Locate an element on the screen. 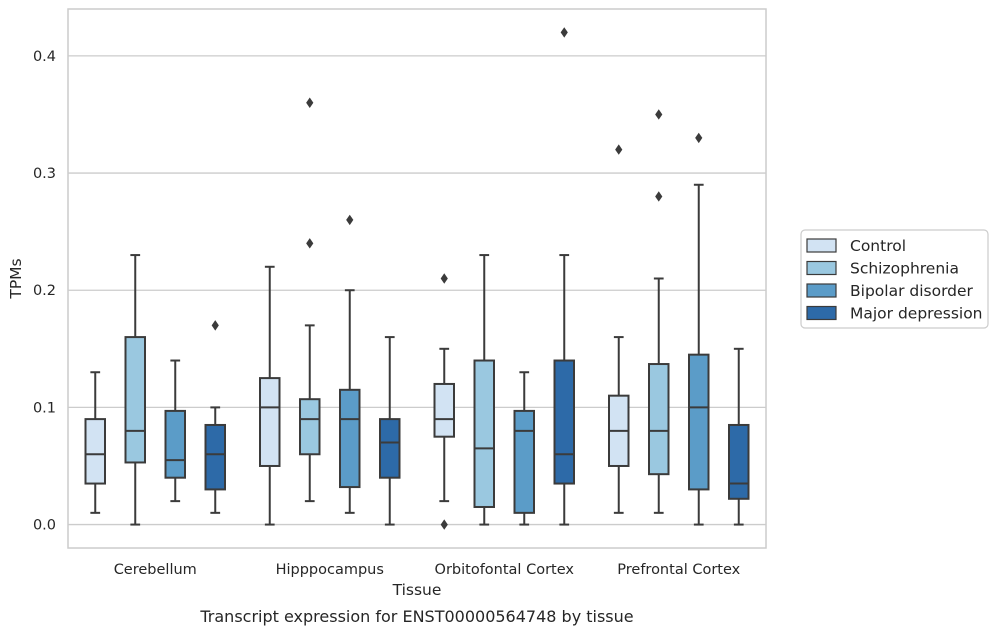  x-tick-label: Prefrontal Cortex is located at coordinates (678, 570).